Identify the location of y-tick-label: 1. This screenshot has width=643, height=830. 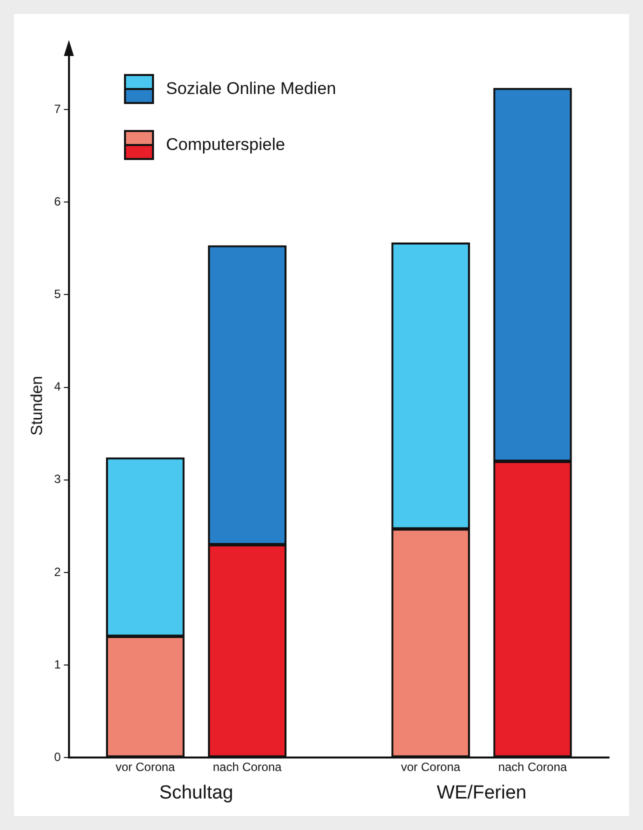
(58, 664).